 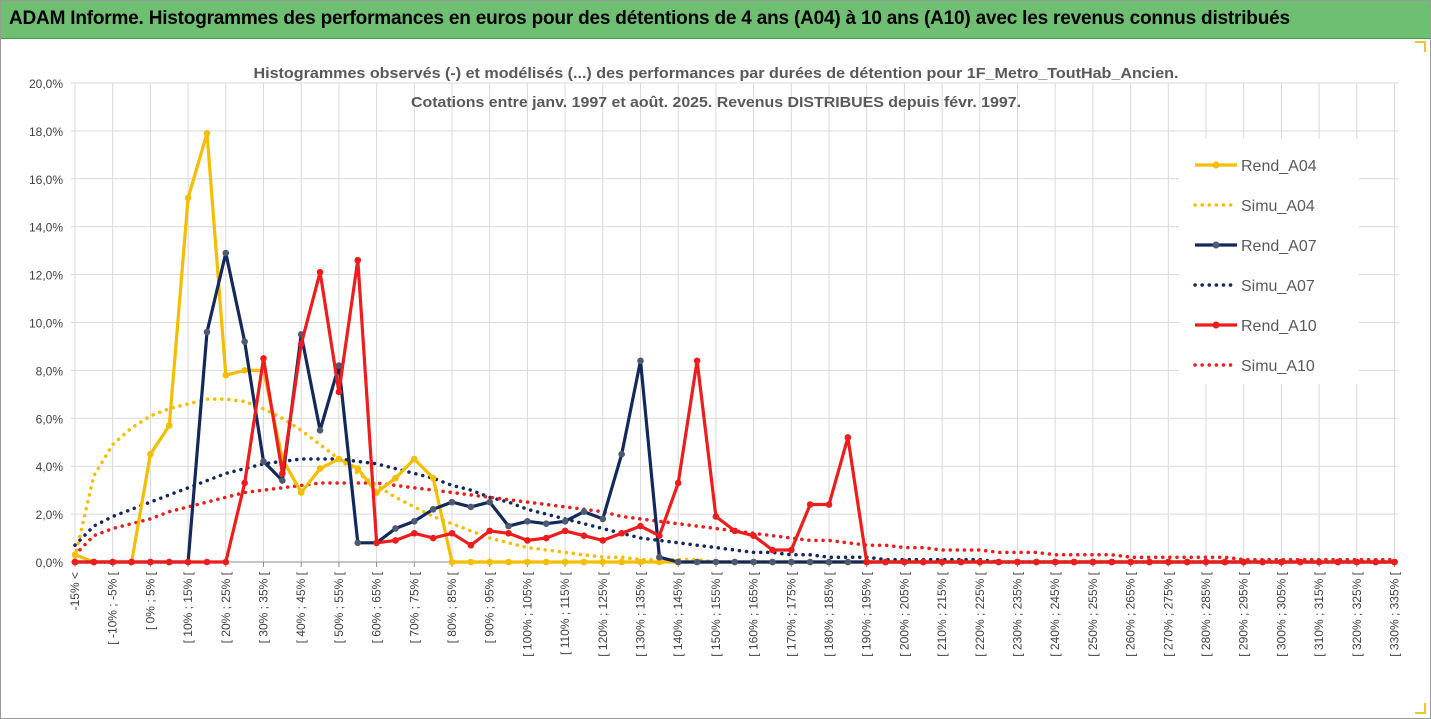 I want to click on x-tick-label: [ 180% ; 185% [, so click(x=829, y=613).